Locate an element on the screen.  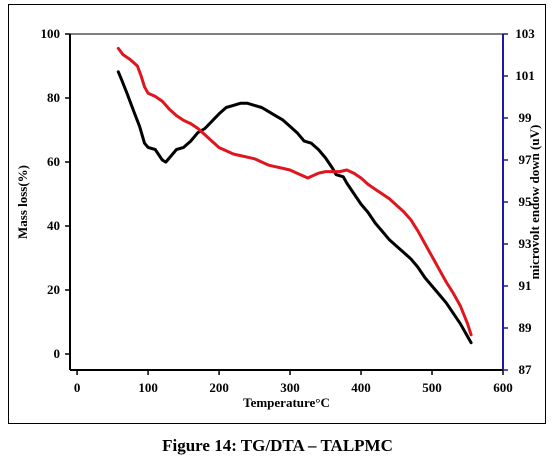
x-tick-label: 400 is located at coordinates (361, 387).